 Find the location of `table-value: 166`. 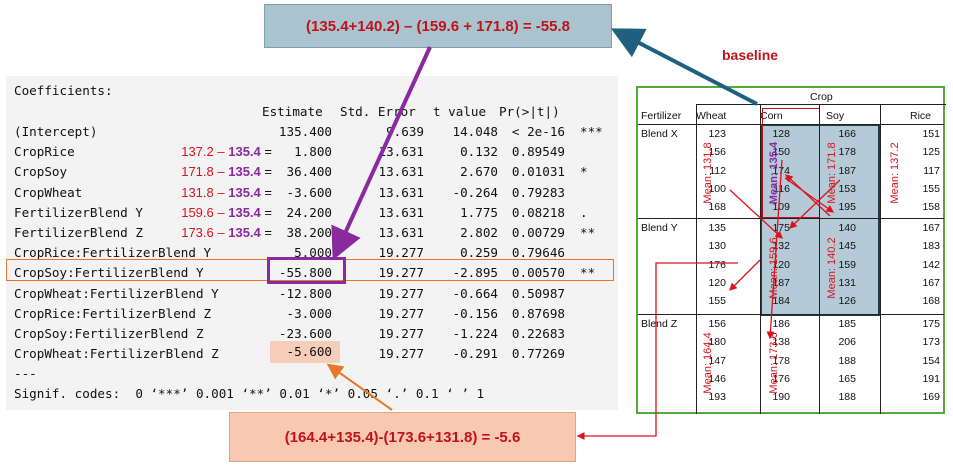

table-value: 166 is located at coordinates (847, 134).